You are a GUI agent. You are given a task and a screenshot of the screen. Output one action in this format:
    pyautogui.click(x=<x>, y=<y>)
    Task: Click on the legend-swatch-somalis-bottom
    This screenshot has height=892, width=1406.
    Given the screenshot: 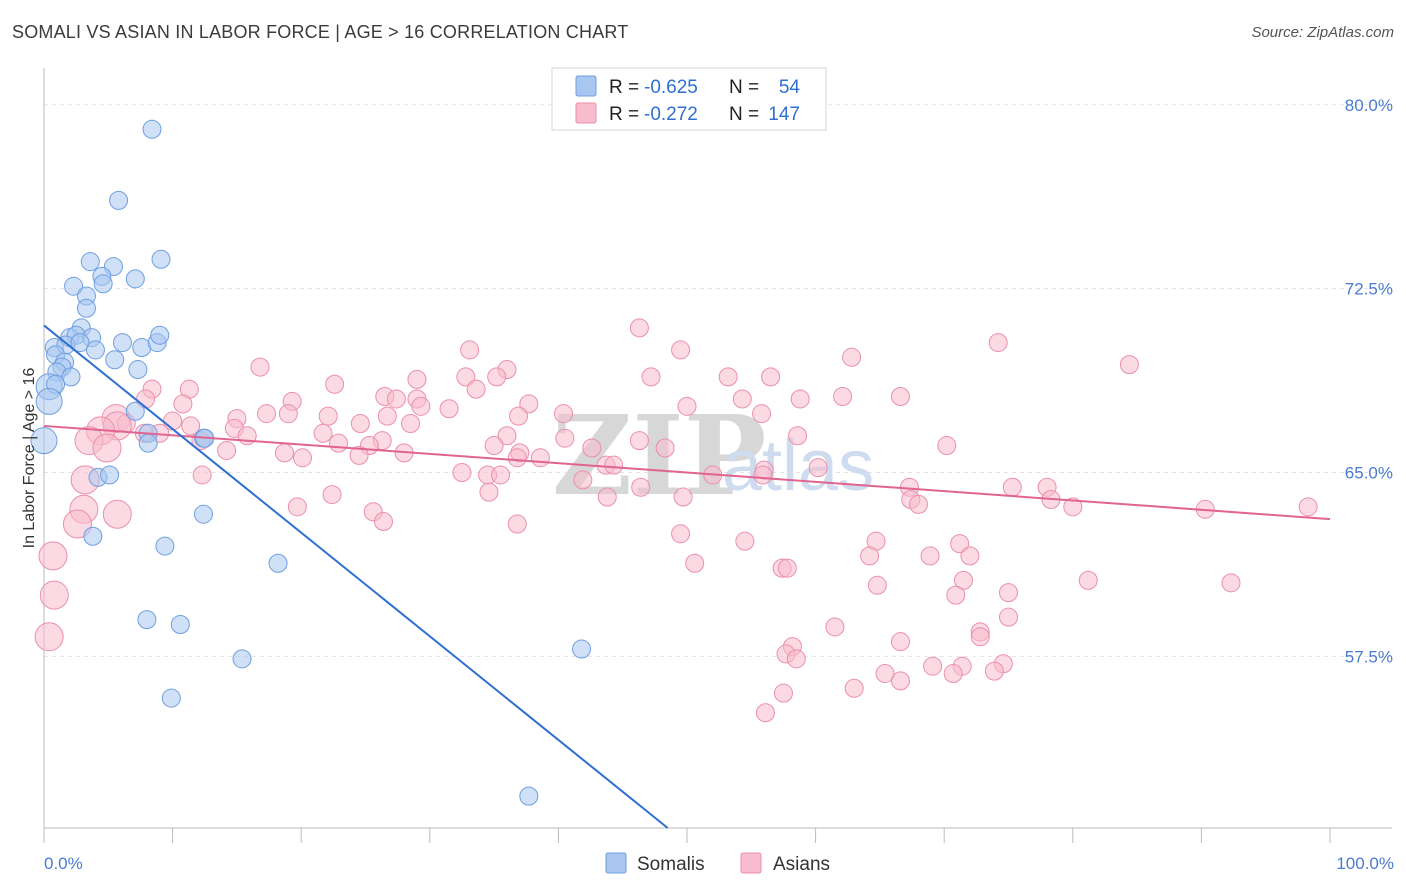 What is the action you would take?
    pyautogui.click(x=616, y=863)
    